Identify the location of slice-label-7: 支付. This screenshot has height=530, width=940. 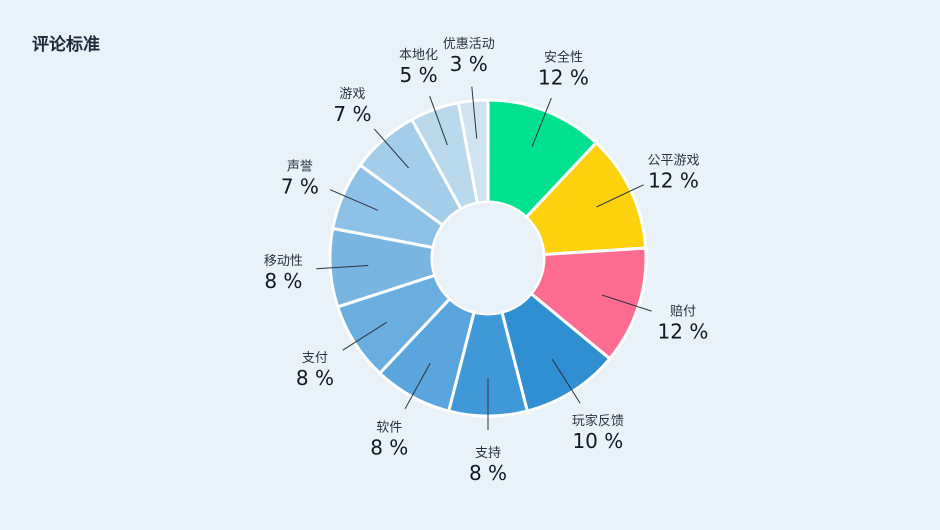
(315, 358).